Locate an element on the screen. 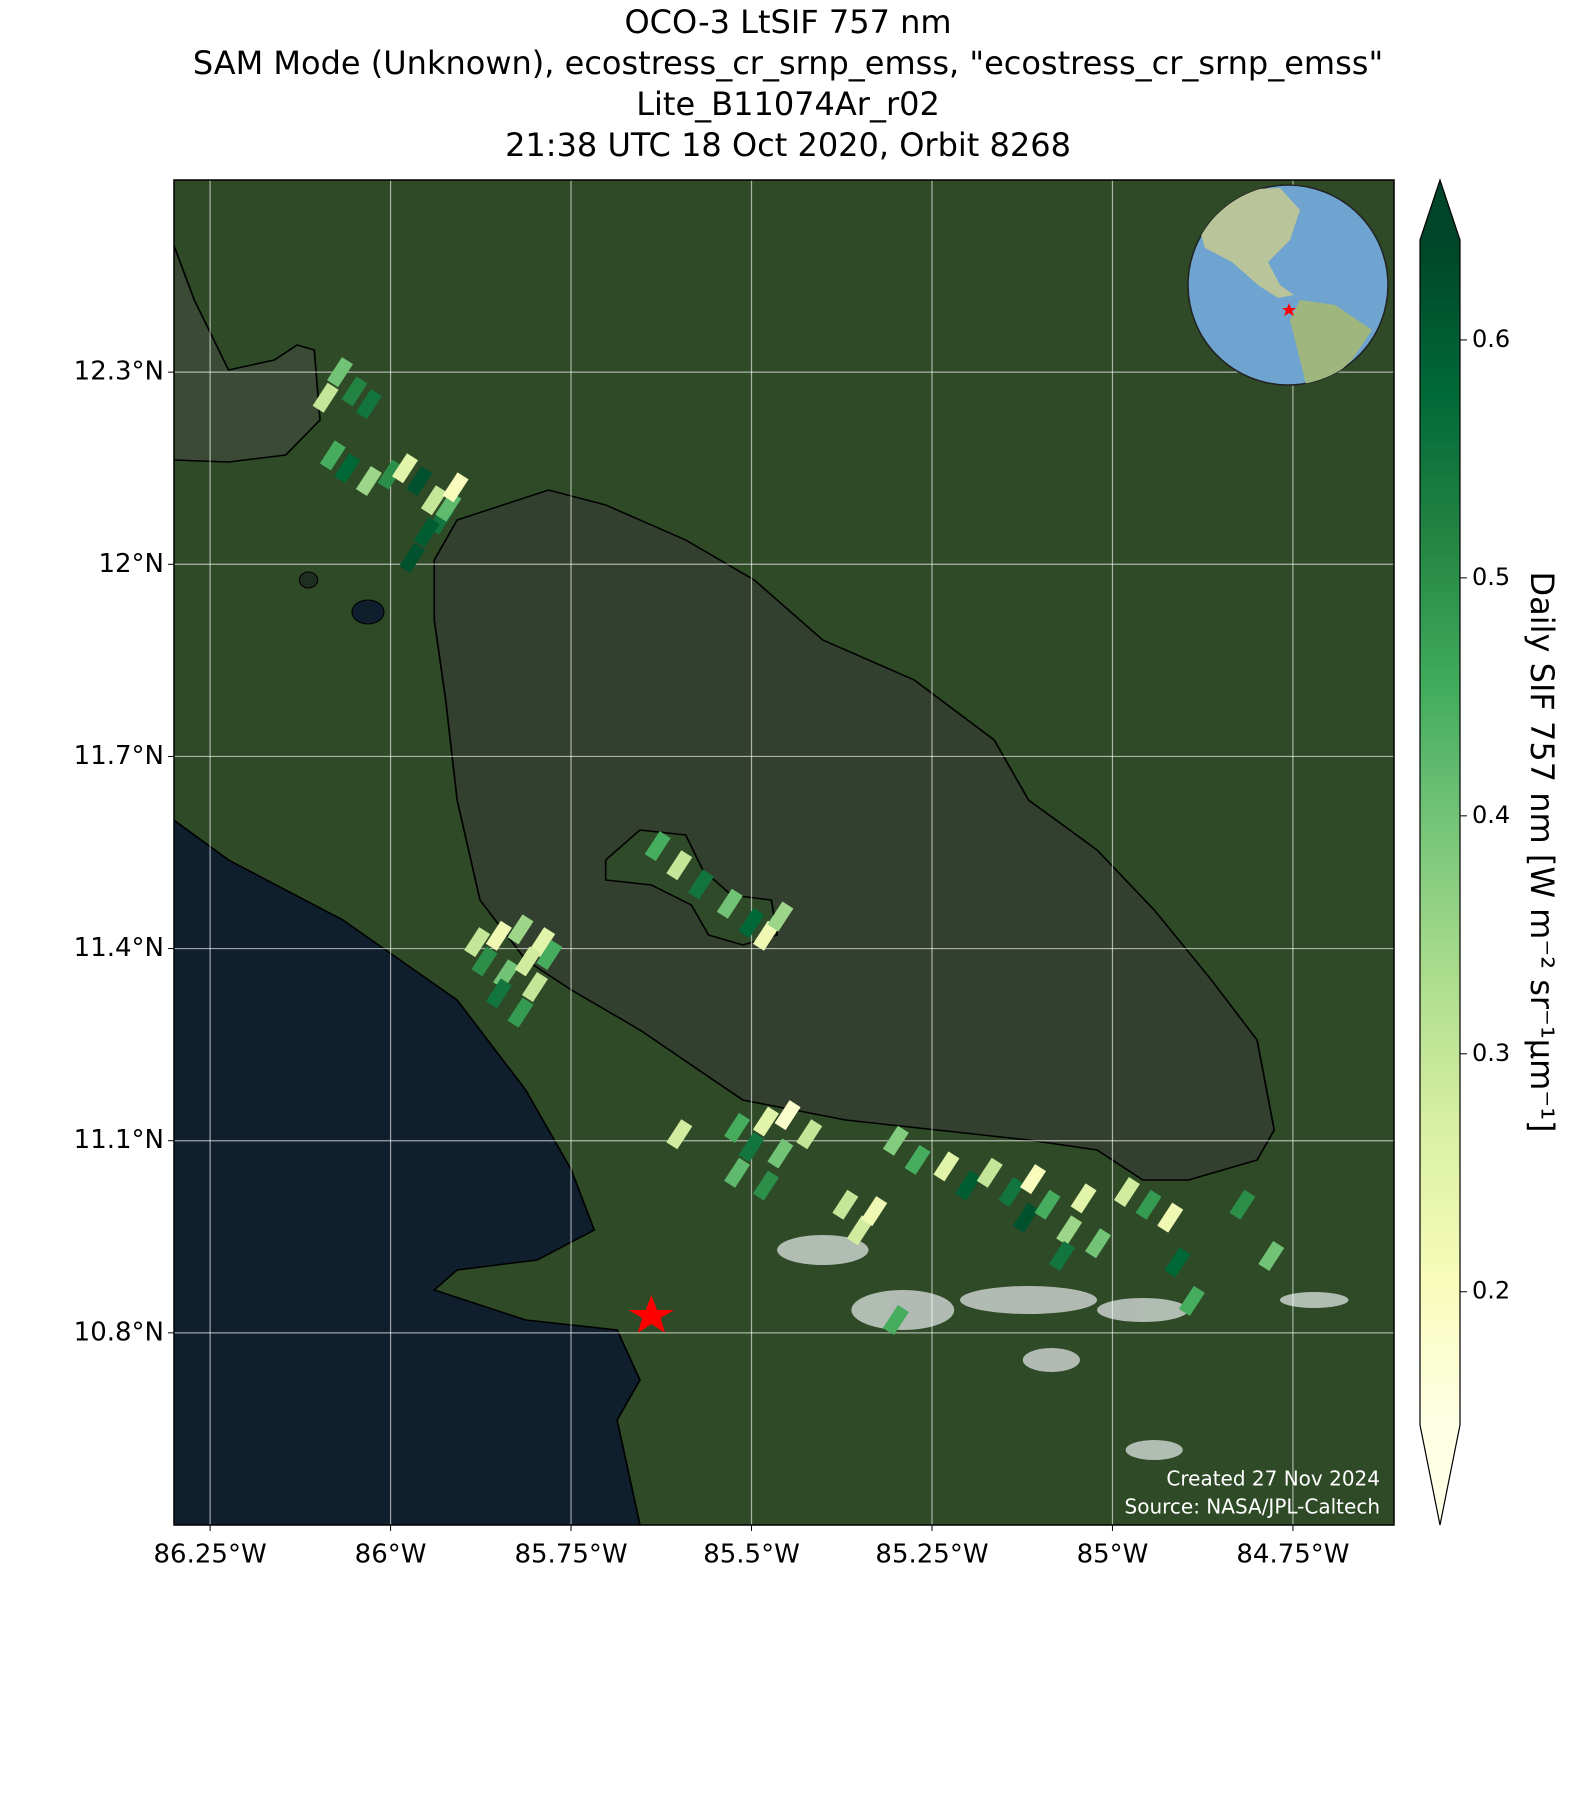  title-line: OCO-3 LtSIF 757 nm is located at coordinates (787, 22).